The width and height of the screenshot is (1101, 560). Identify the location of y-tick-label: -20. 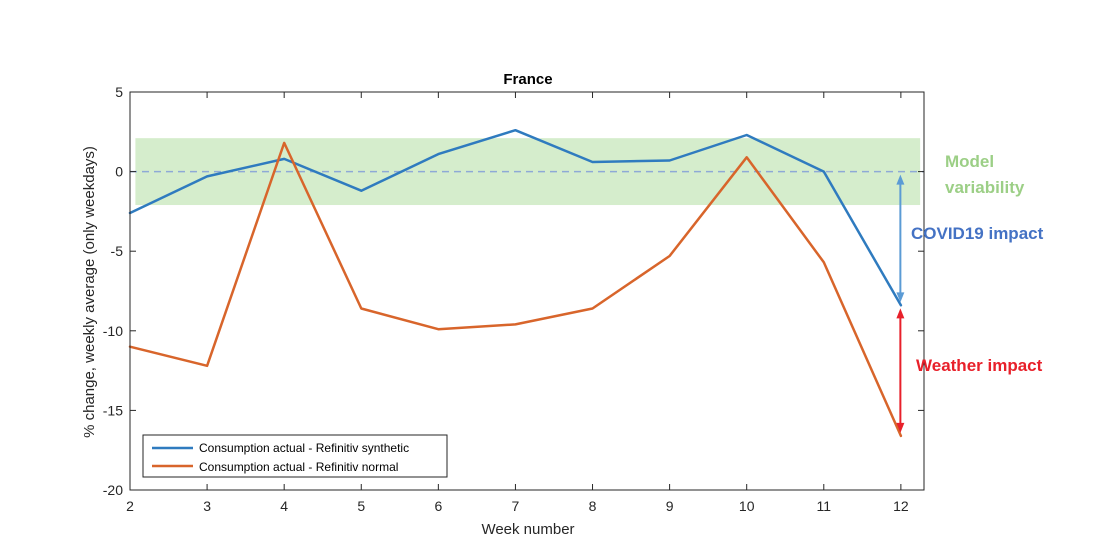
(113, 490).